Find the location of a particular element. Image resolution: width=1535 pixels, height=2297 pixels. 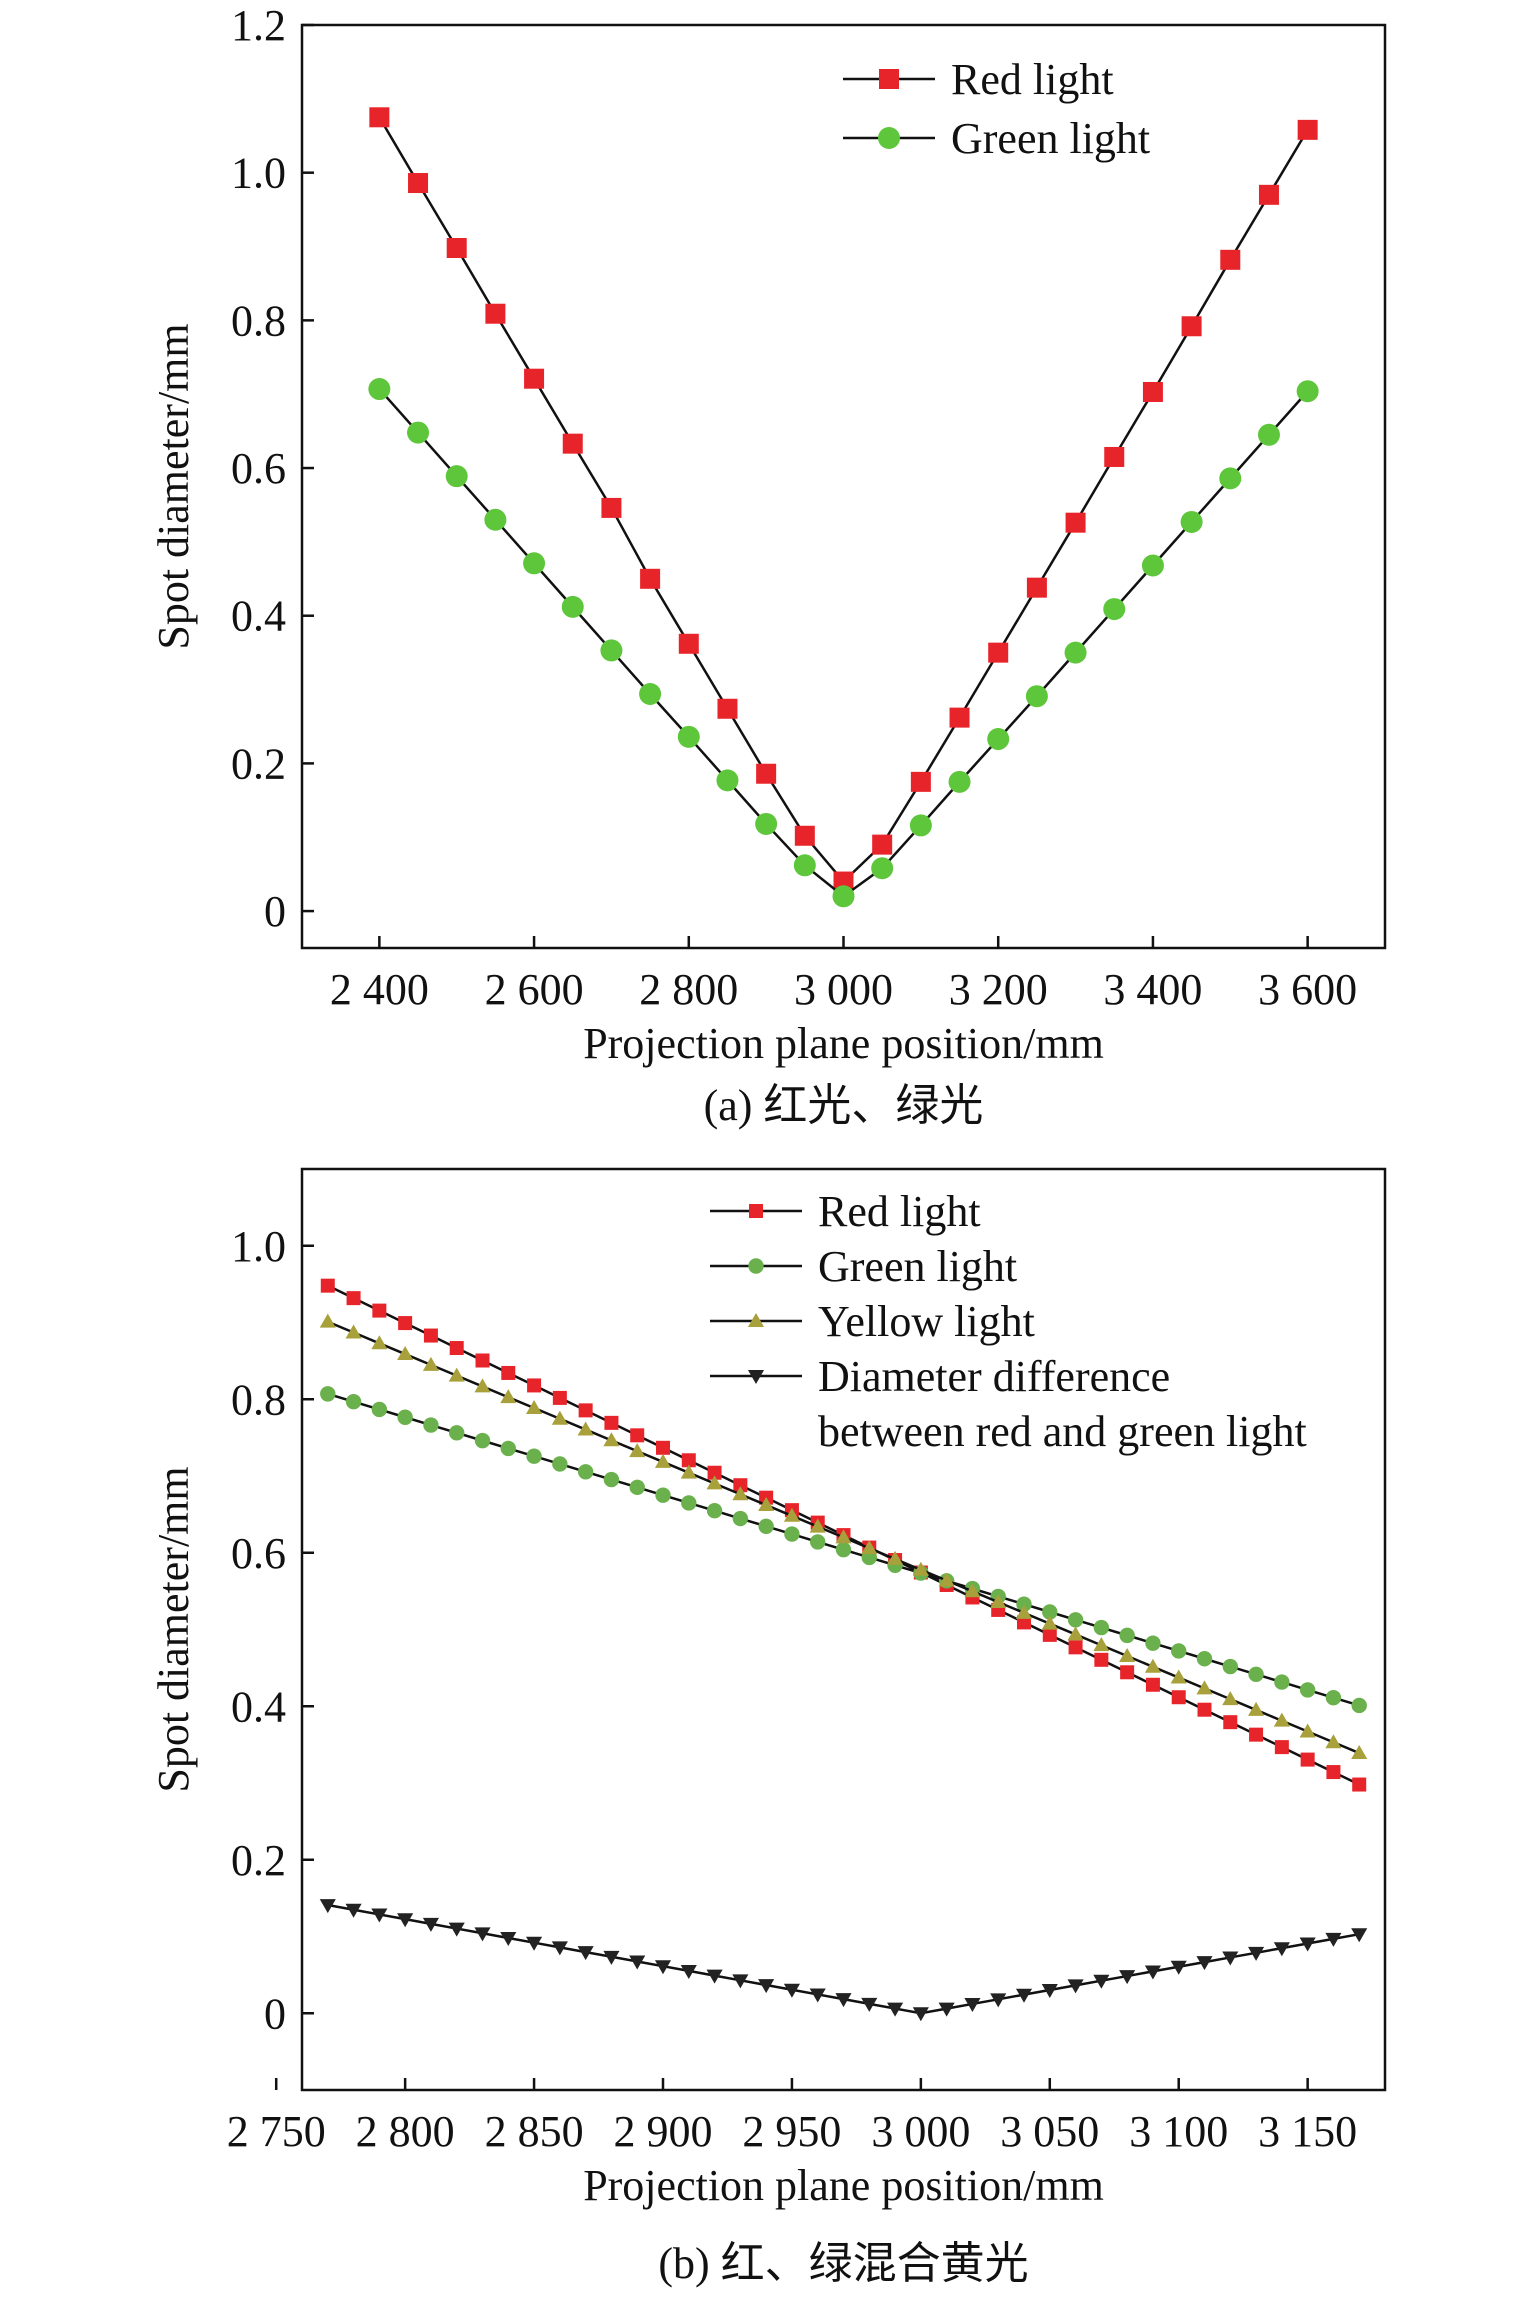

x-tick-label: 3 050 is located at coordinates (1049, 2131).